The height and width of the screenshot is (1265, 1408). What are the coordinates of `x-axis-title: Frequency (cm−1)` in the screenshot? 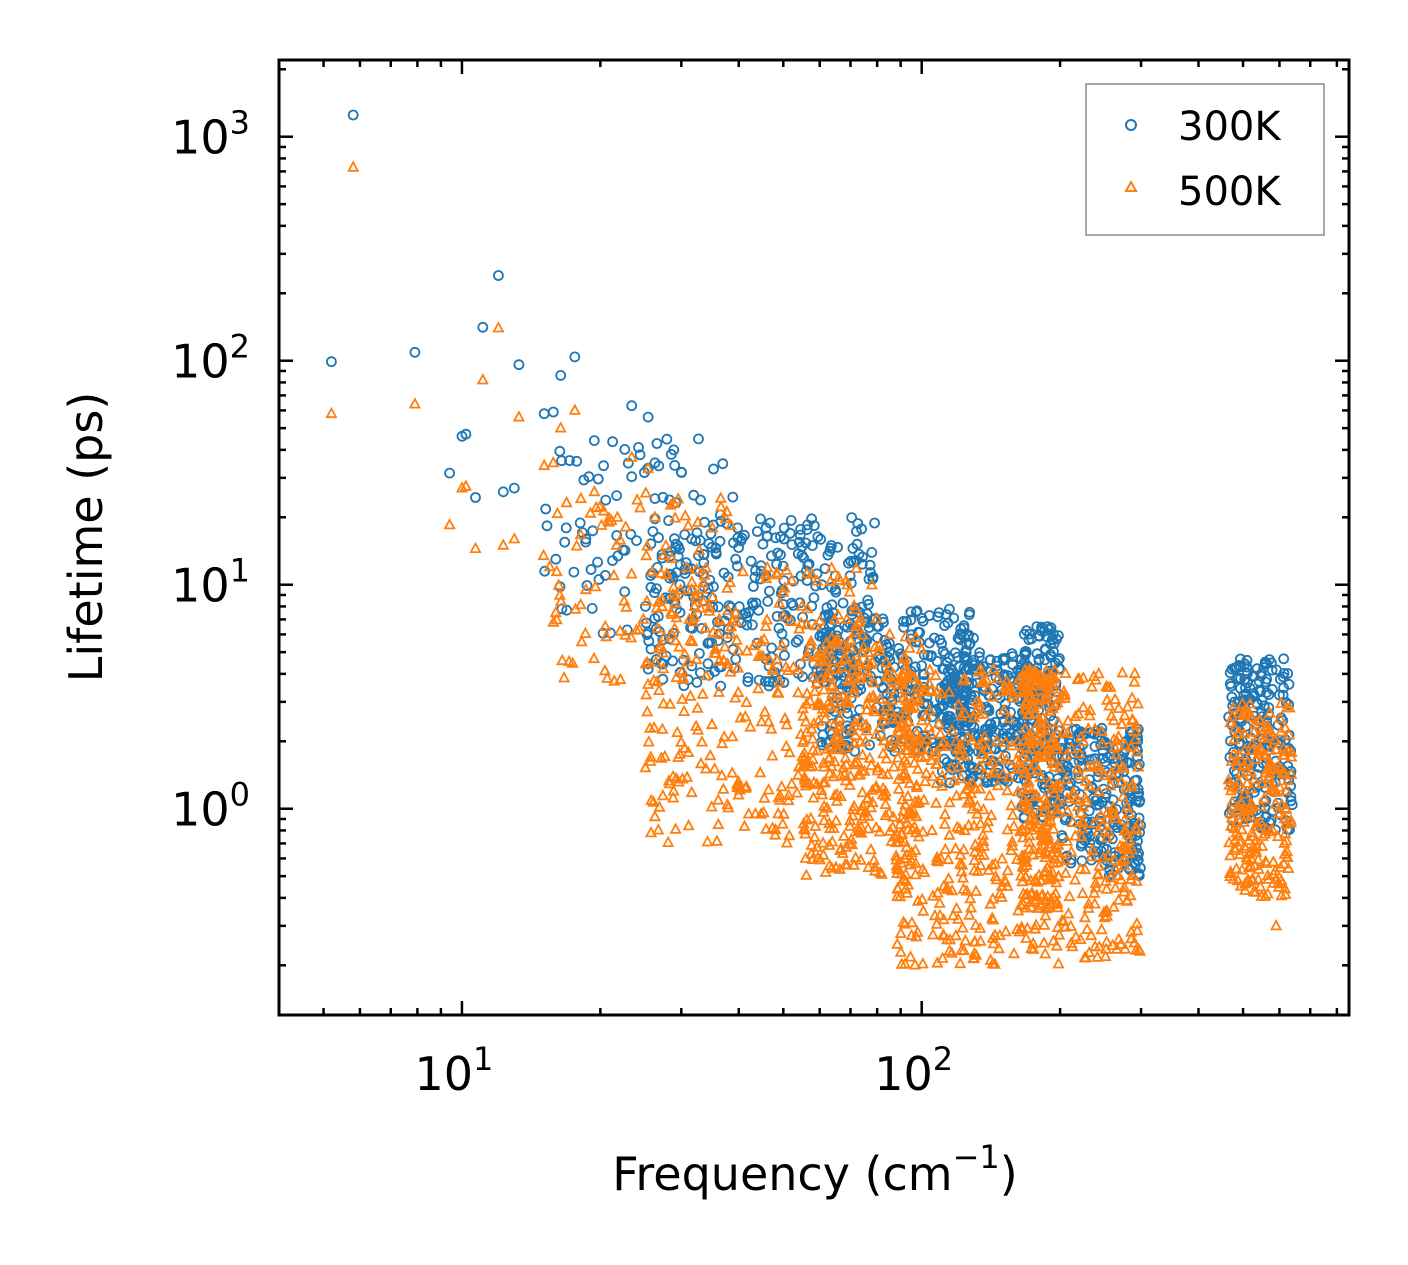 It's located at (814, 1169).